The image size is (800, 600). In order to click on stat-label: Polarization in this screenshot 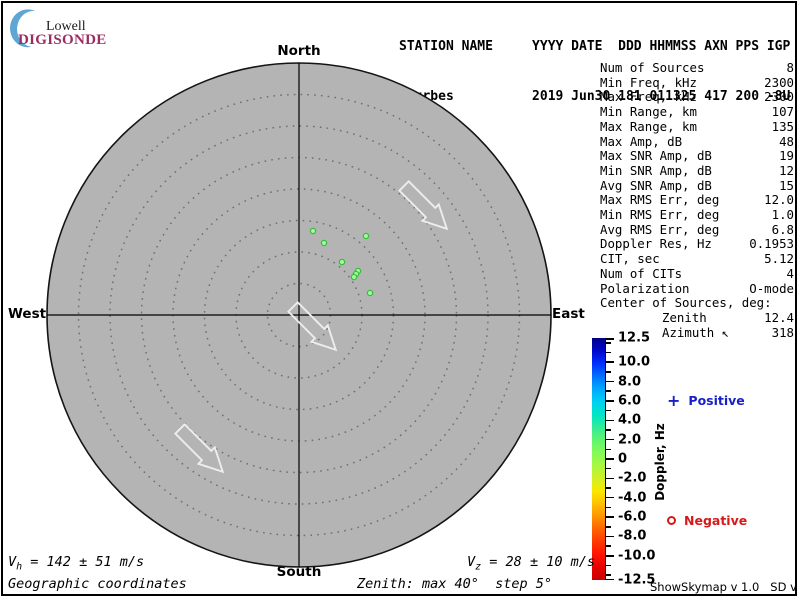, I will do `click(645, 288)`.